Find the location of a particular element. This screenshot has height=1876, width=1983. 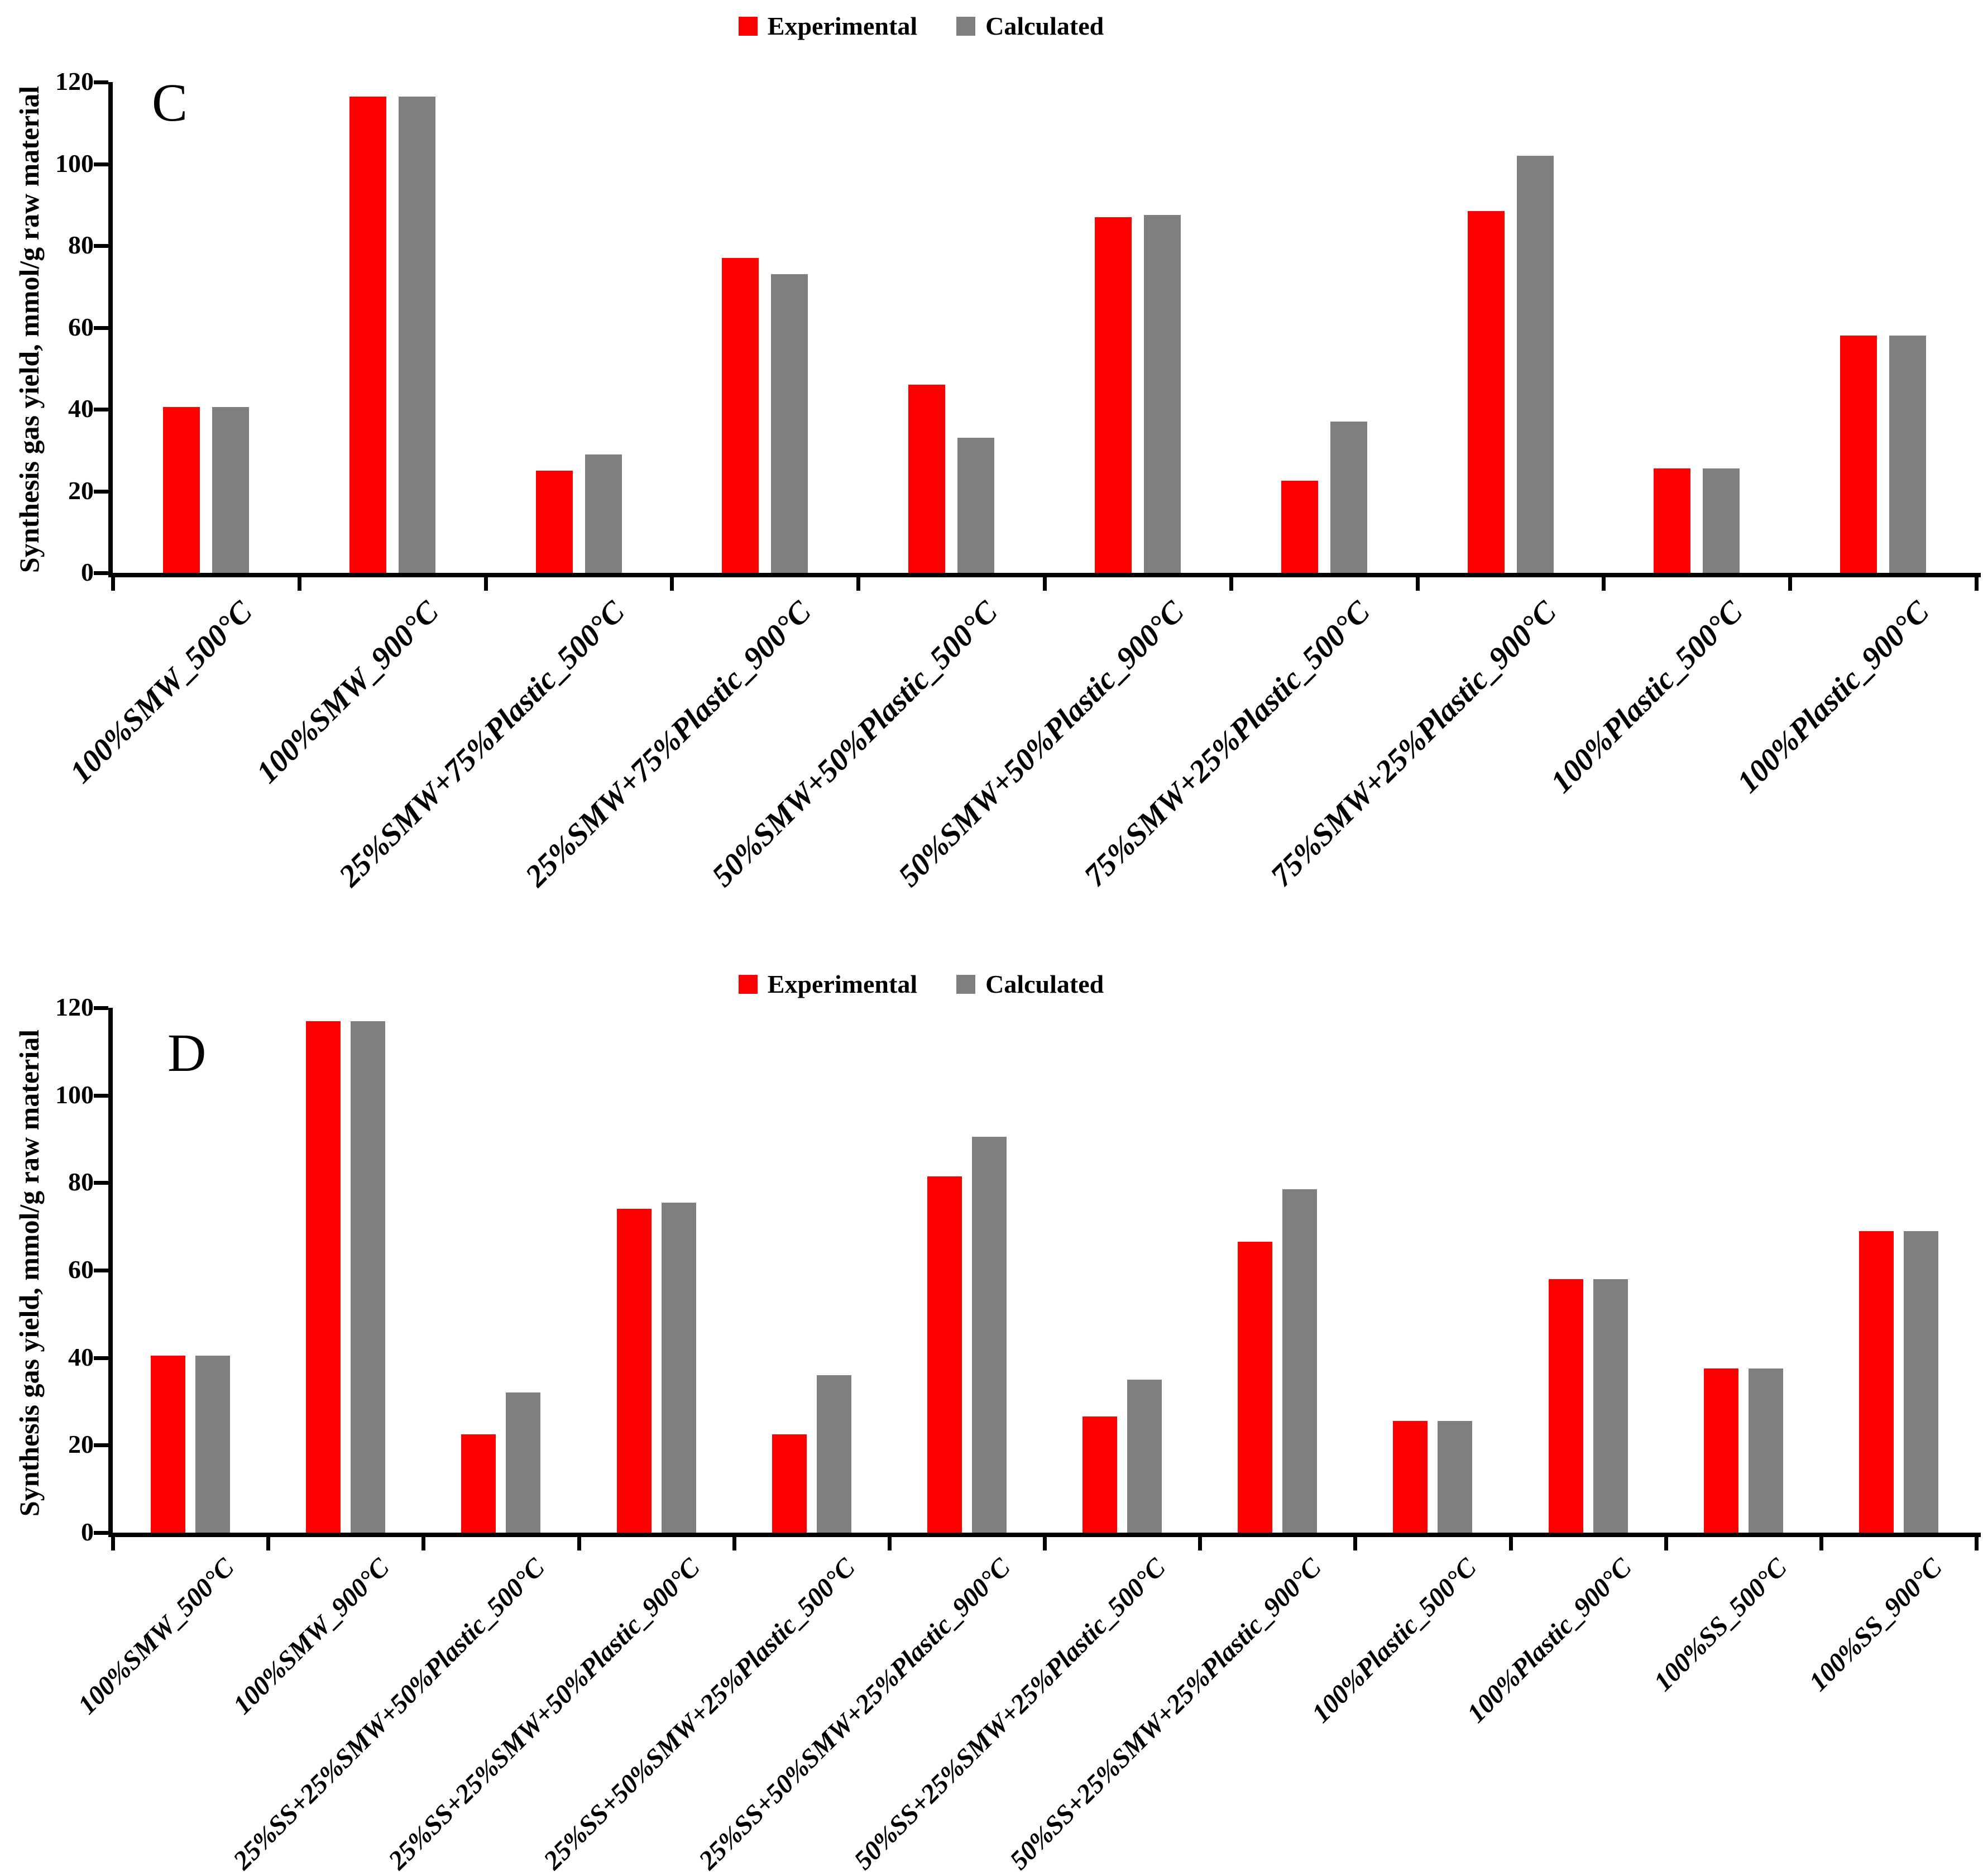

x-axis-label: 50%SS+25%SMW+25%Plastic_900°C is located at coordinates (1165, 1714).